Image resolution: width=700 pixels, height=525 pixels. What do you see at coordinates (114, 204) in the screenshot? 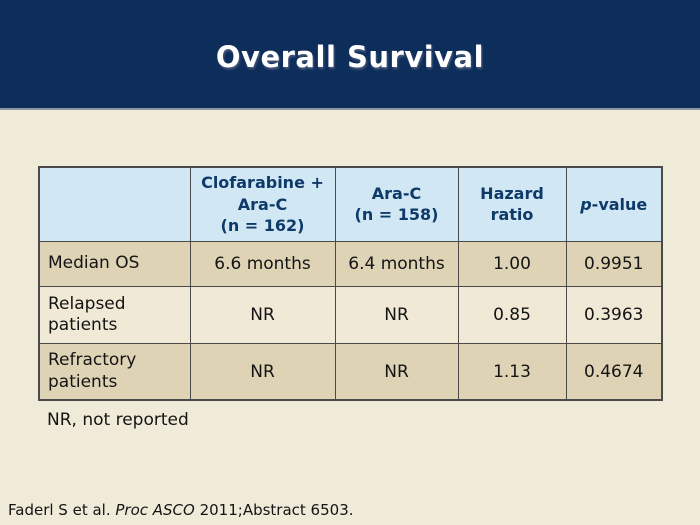
I see `table-corner-cell` at bounding box center [114, 204].